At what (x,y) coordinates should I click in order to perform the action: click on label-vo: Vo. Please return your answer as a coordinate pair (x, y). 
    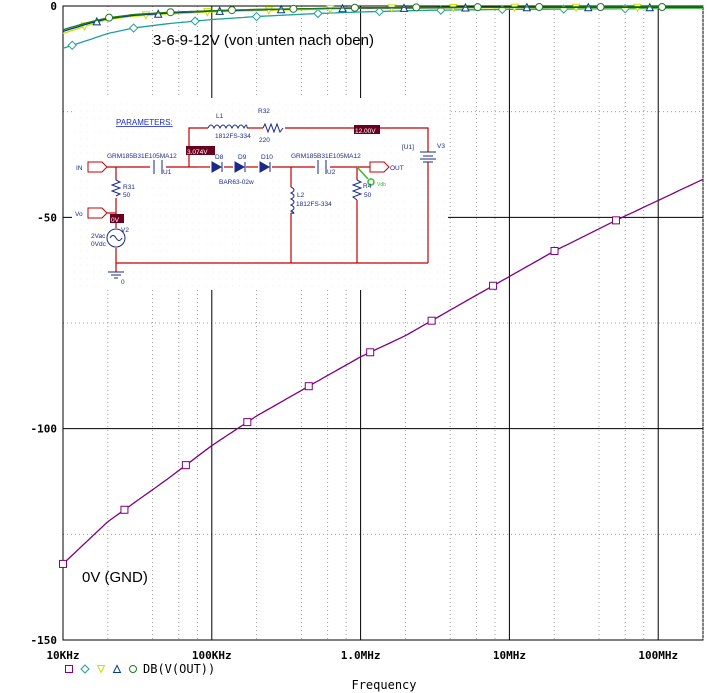
    Looking at the image, I should click on (79, 214).